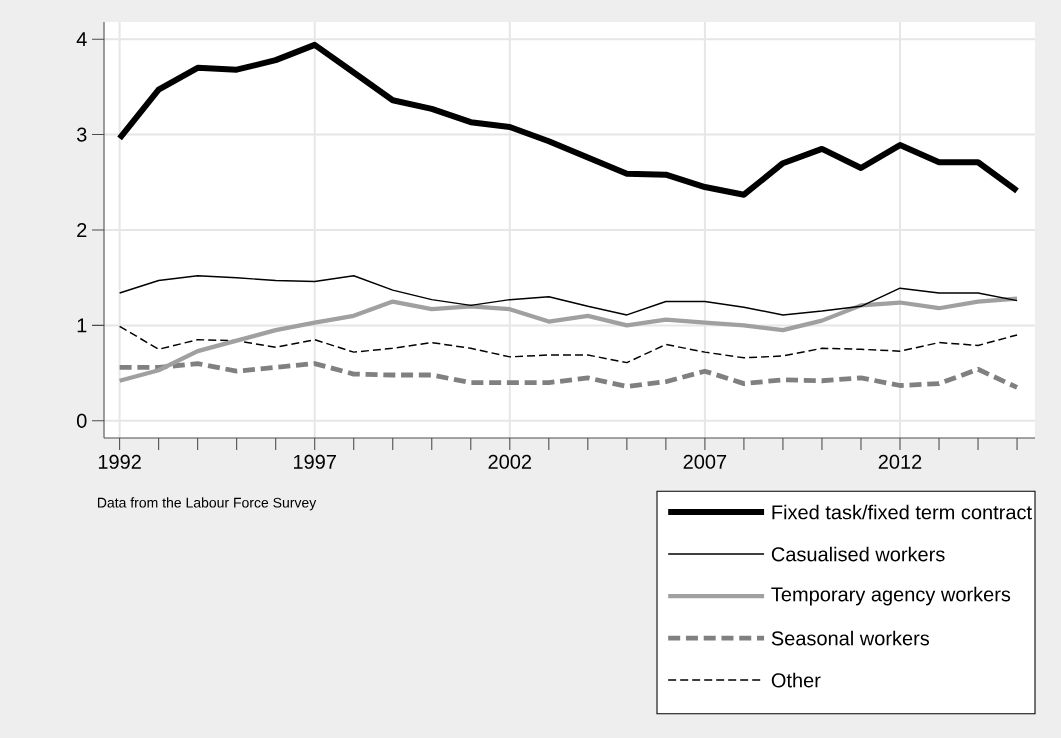 Image resolution: width=1061 pixels, height=738 pixels. I want to click on legend-label: Casualised workers, so click(858, 554).